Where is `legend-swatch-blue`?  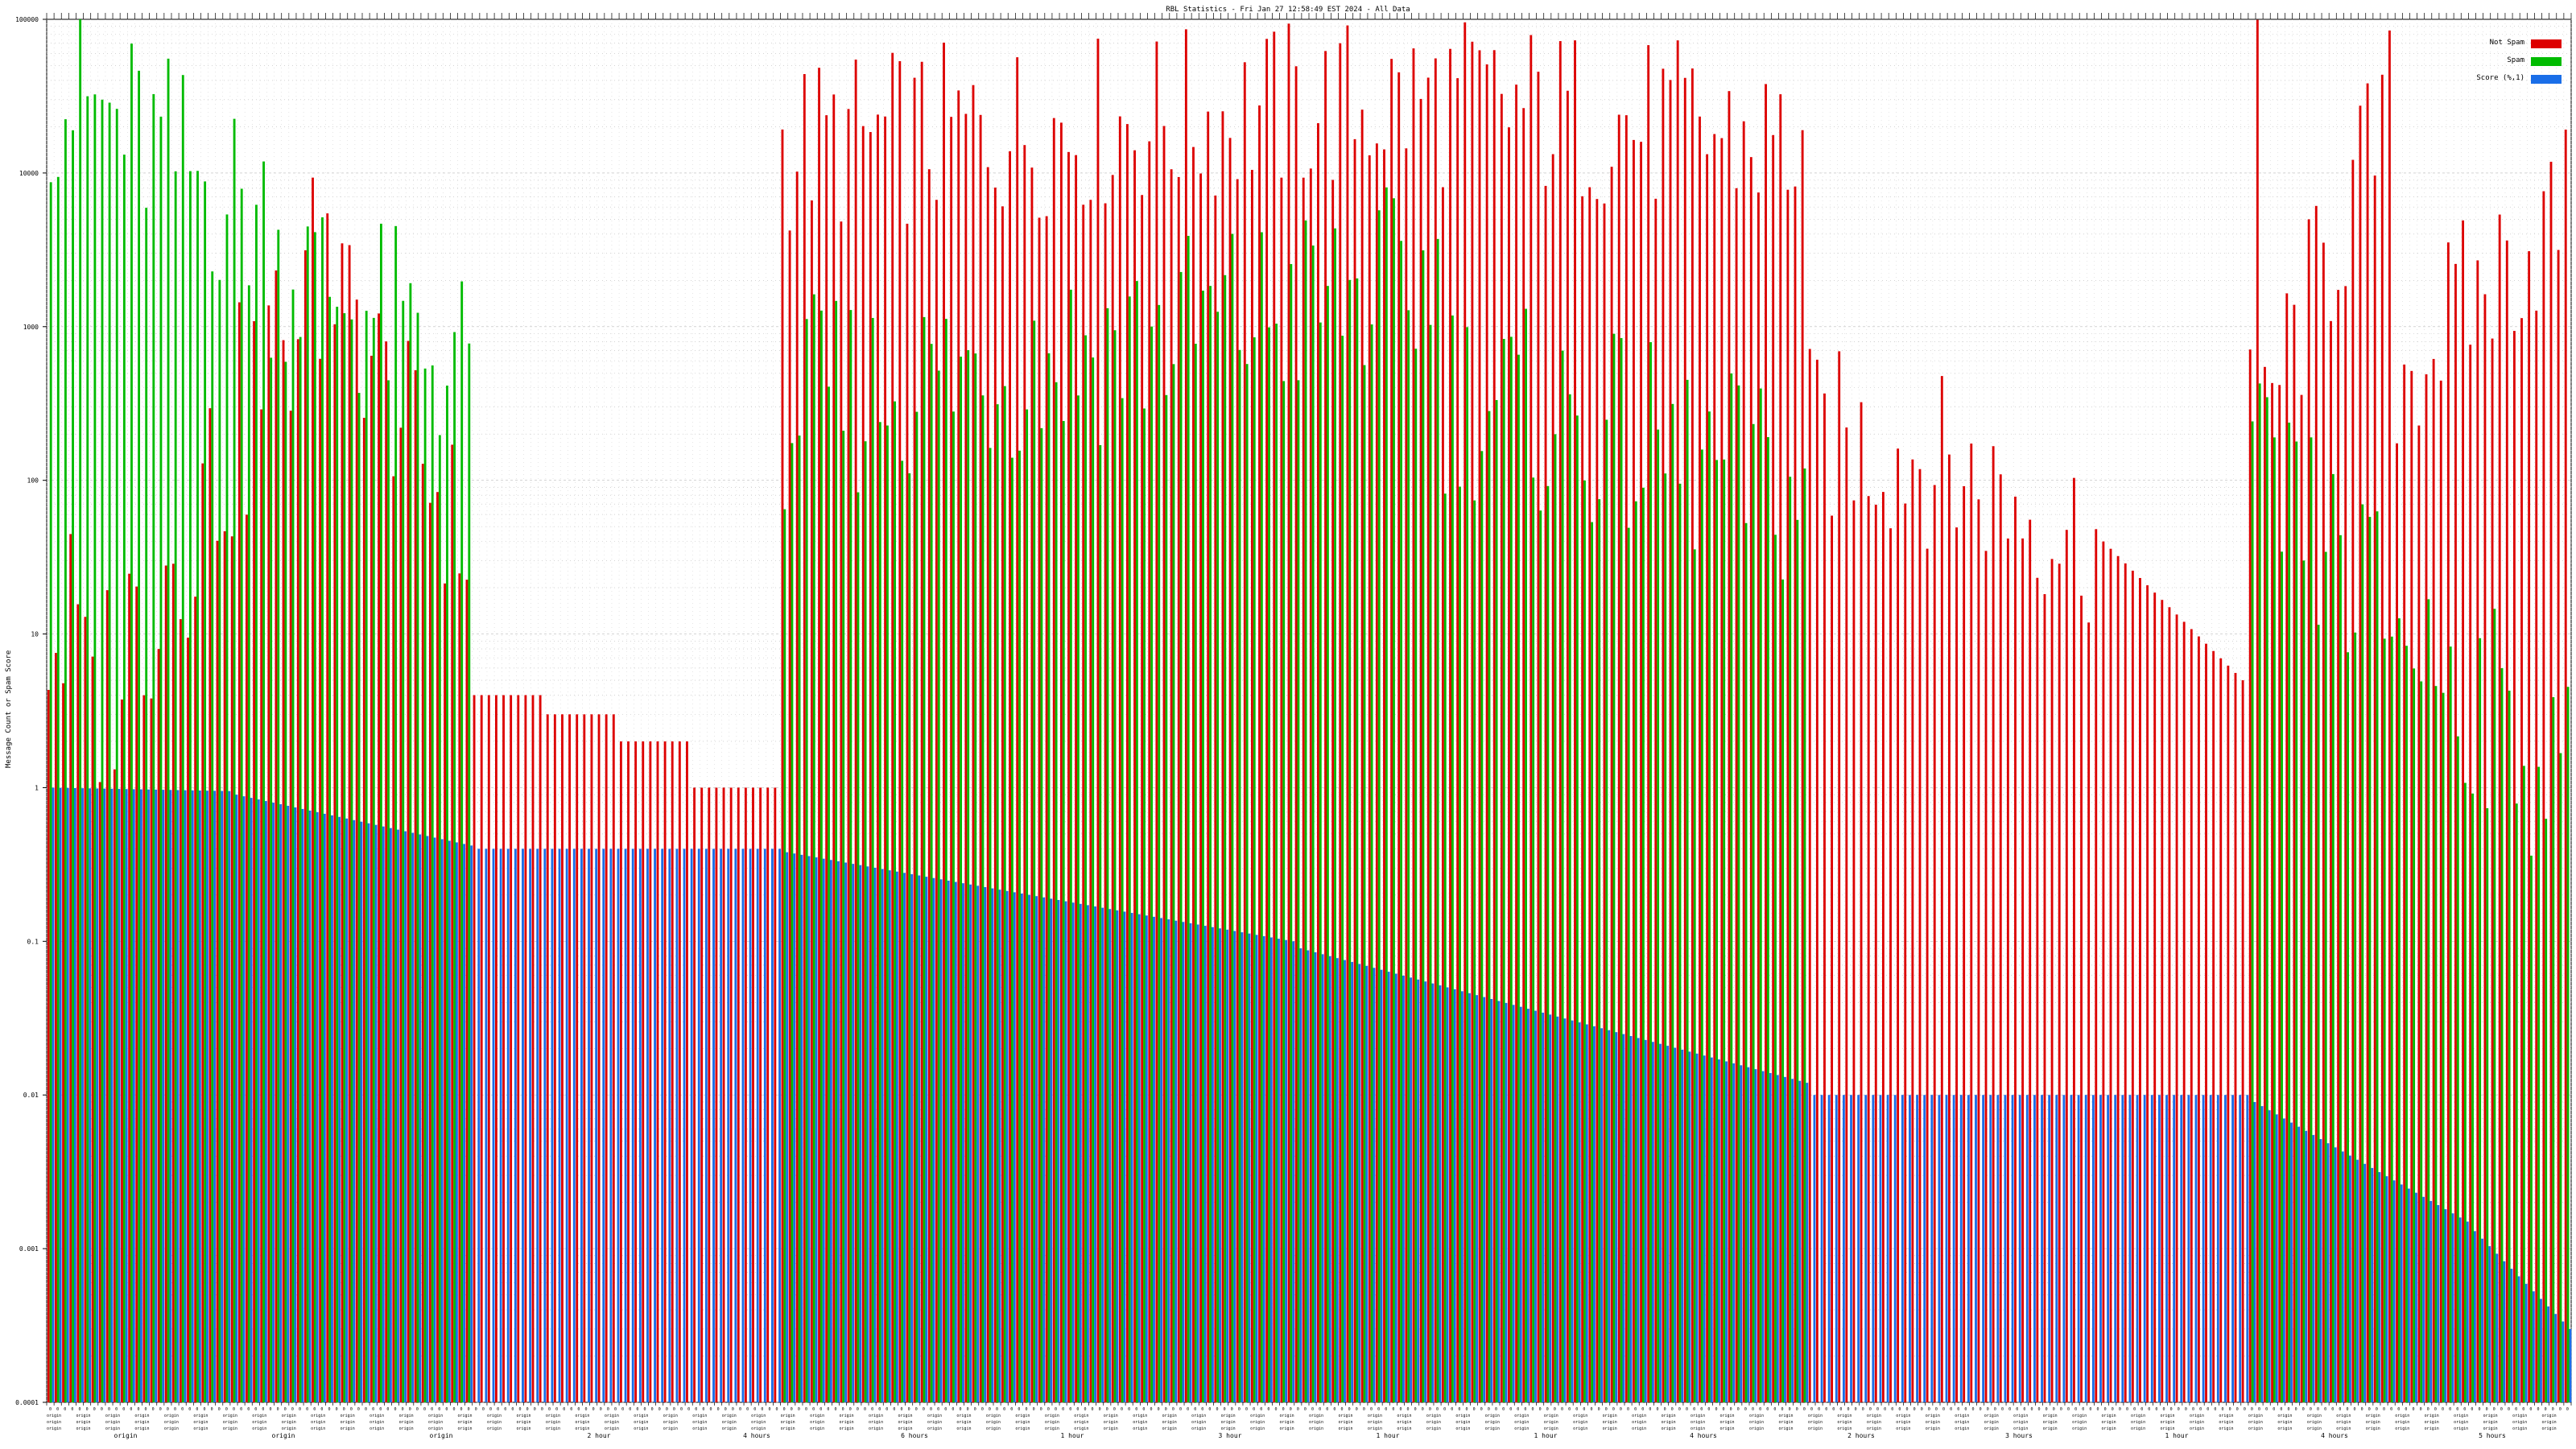 legend-swatch-blue is located at coordinates (2546, 79).